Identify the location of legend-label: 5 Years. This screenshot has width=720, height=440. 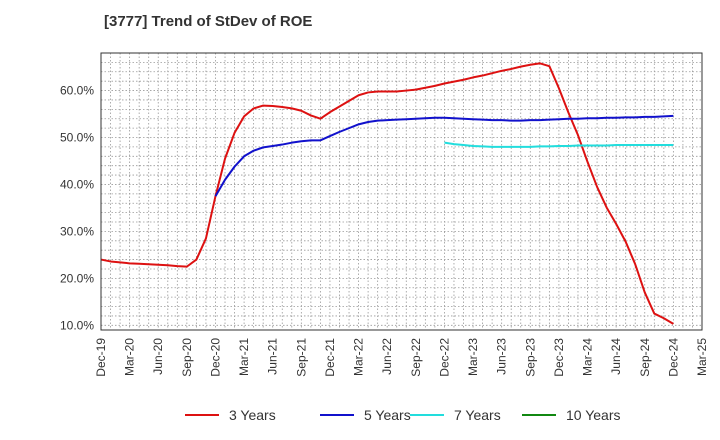
(387, 415).